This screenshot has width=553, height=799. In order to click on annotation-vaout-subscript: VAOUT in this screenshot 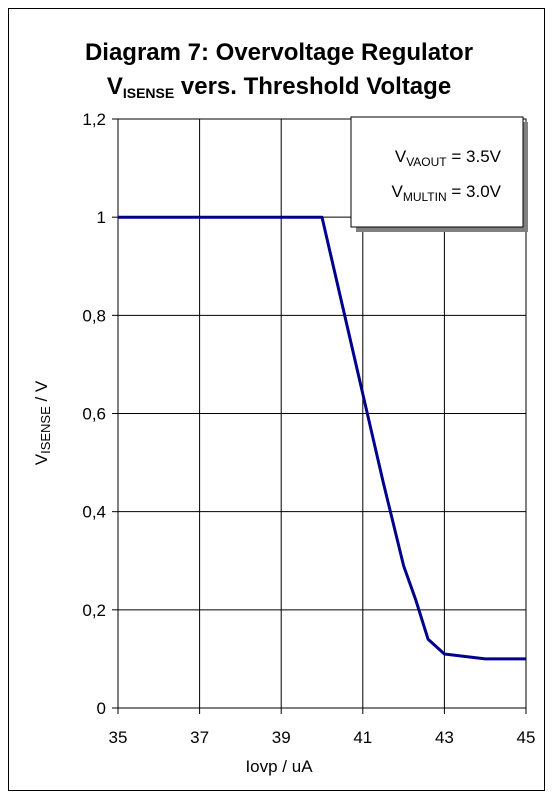, I will do `click(426, 162)`.